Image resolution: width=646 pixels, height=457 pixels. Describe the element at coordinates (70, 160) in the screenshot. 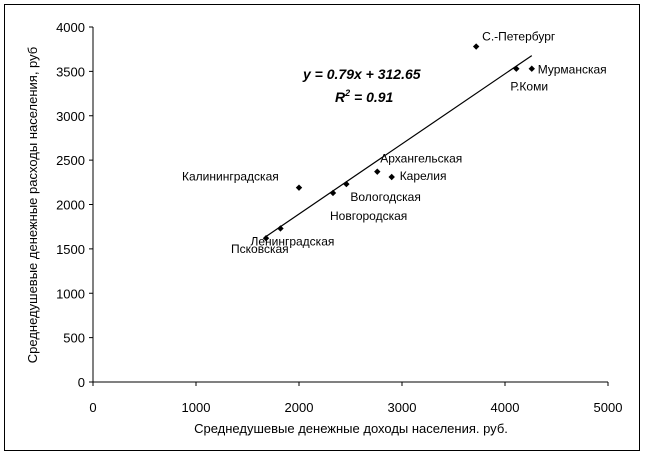

I see `y-tick-label: 2500` at that location.